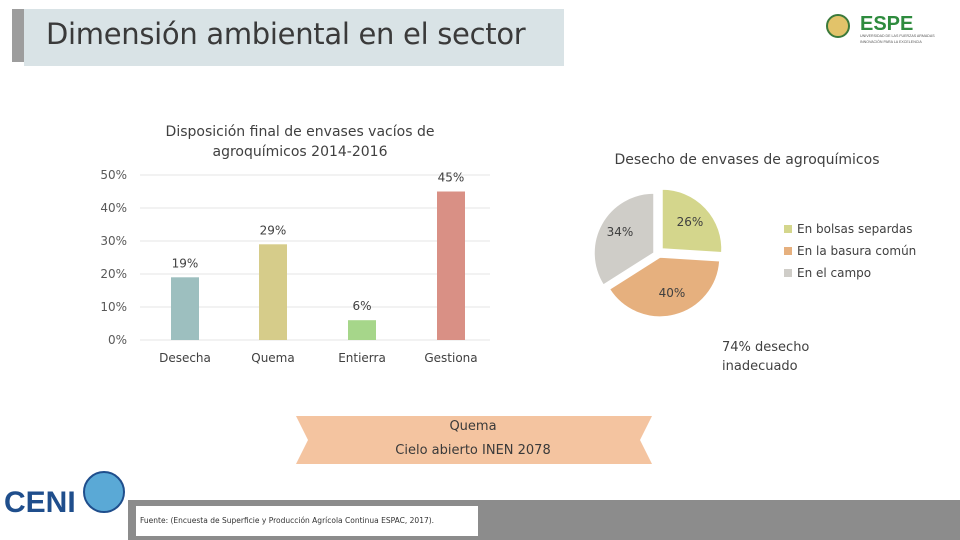  What do you see at coordinates (620, 232) in the screenshot?
I see `pie-value-label: 34%` at bounding box center [620, 232].